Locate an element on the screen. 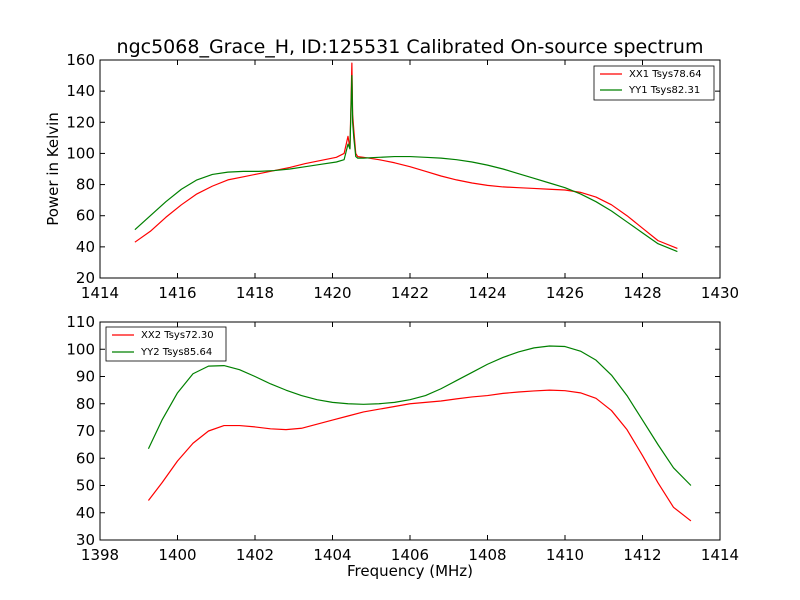 The width and height of the screenshot is (800, 600). x-tick-label: 1406 is located at coordinates (410, 555).